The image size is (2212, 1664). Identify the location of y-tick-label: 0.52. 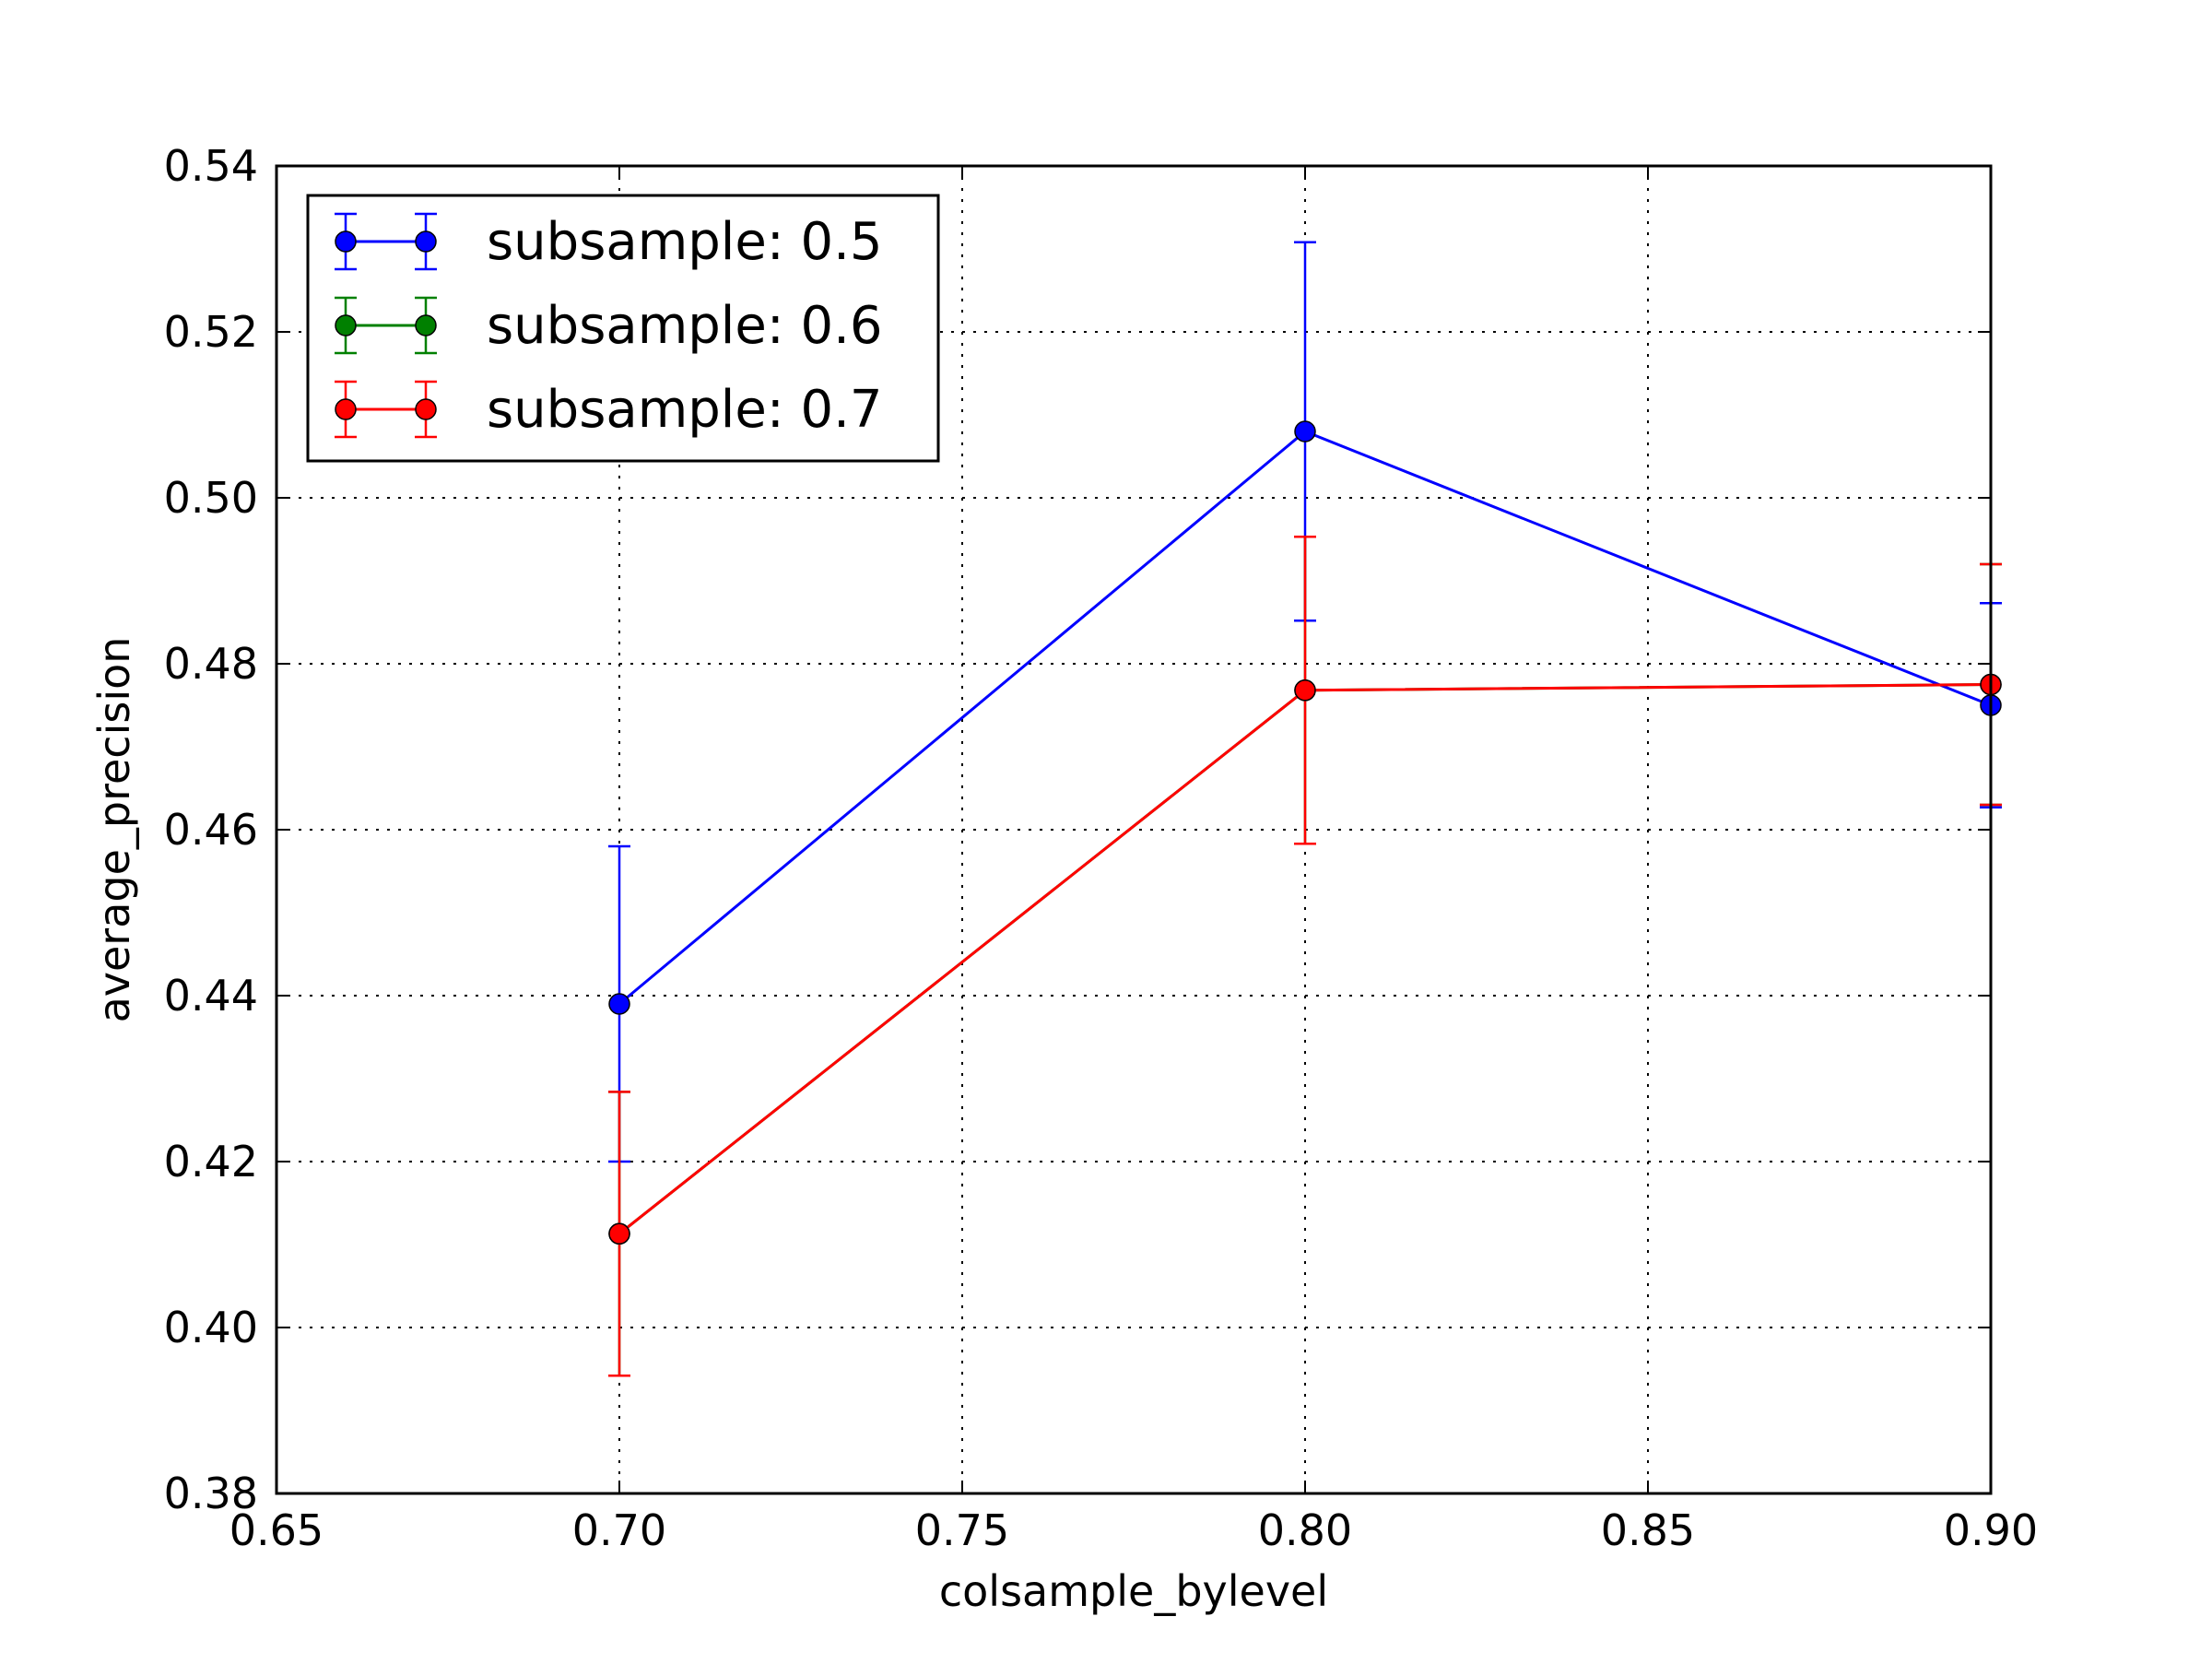
(211, 332).